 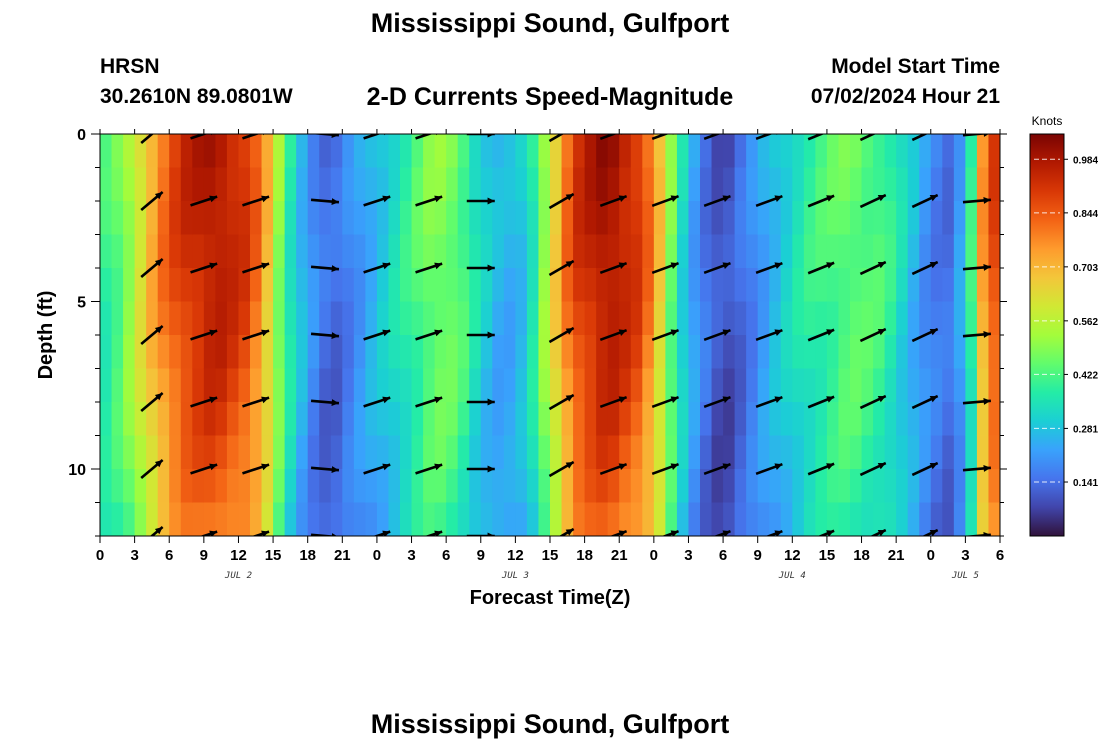 What do you see at coordinates (1000, 555) in the screenshot?
I see `x-tick-label: 6` at bounding box center [1000, 555].